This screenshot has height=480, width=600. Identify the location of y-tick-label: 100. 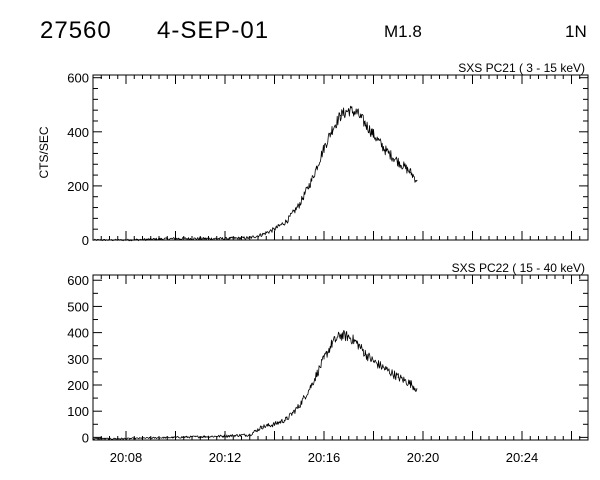
(78, 411).